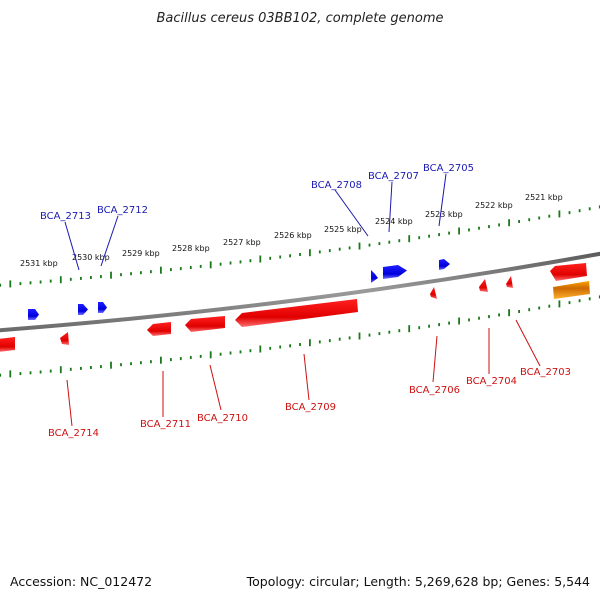  What do you see at coordinates (491, 381) in the screenshot?
I see `gene-label-bca-2704: BCA_2704` at bounding box center [491, 381].